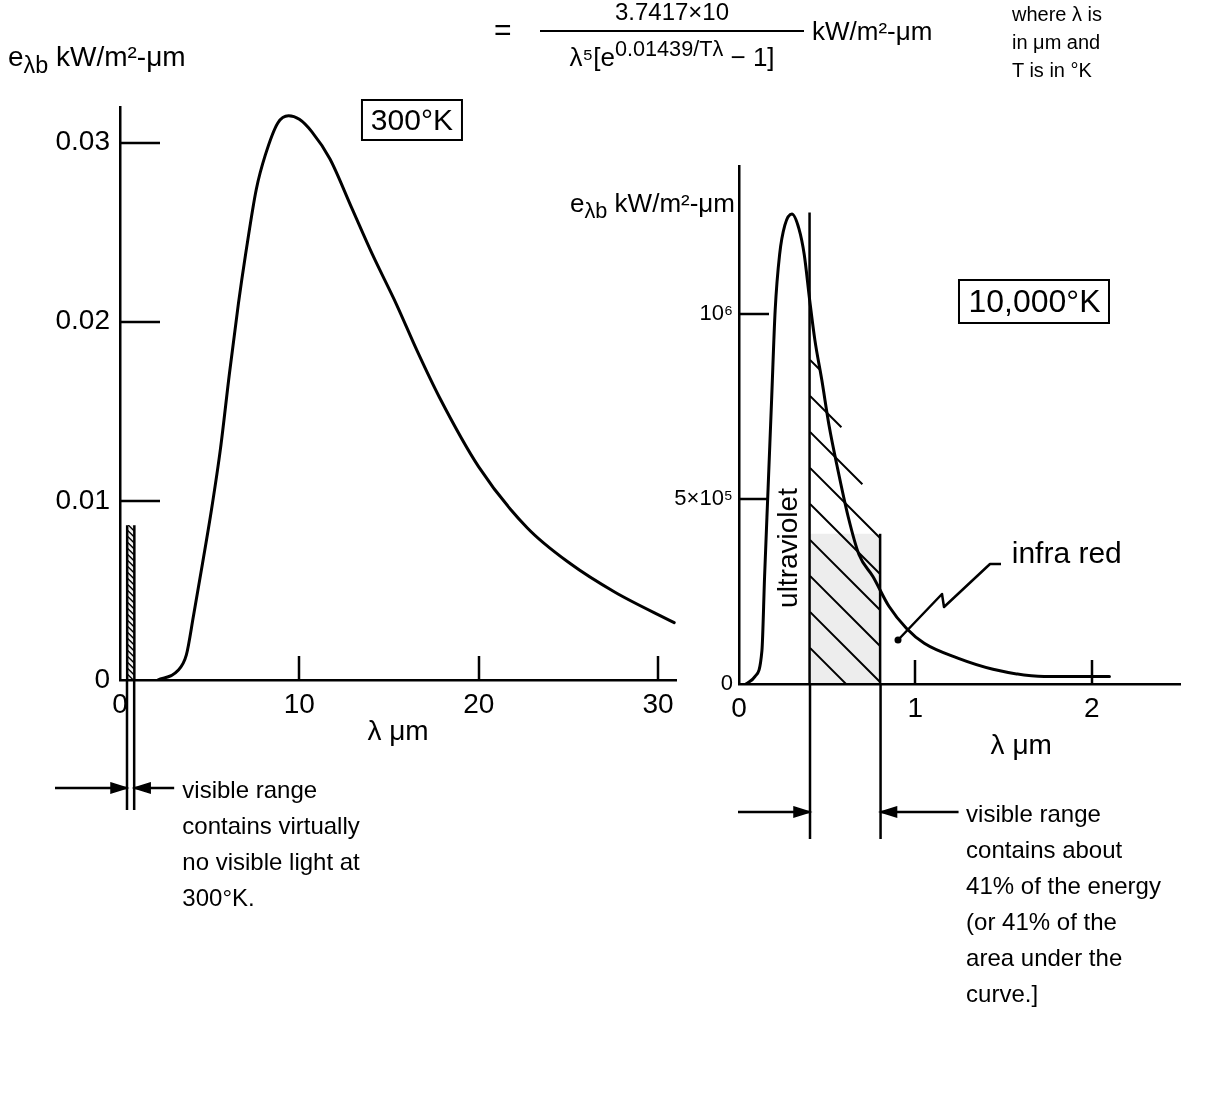 Image resolution: width=1221 pixels, height=1093 pixels. I want to click on legend-label: visible range contains about 41% of the energy (or 41% of the area under the curve.], so click(1064, 904).